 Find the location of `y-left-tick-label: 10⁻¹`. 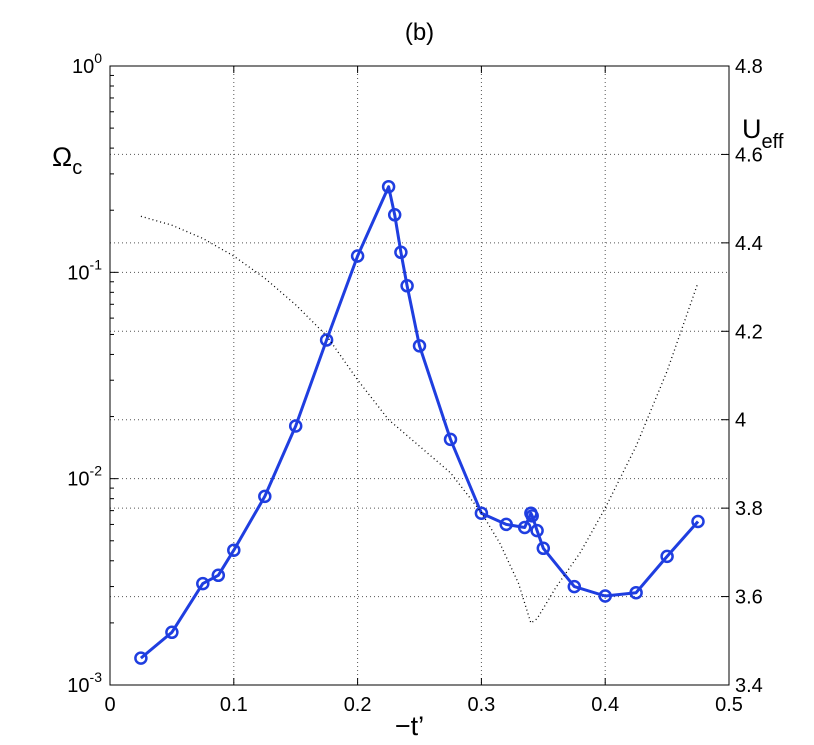

y-left-tick-label: 10⁻¹ is located at coordinates (84, 270).